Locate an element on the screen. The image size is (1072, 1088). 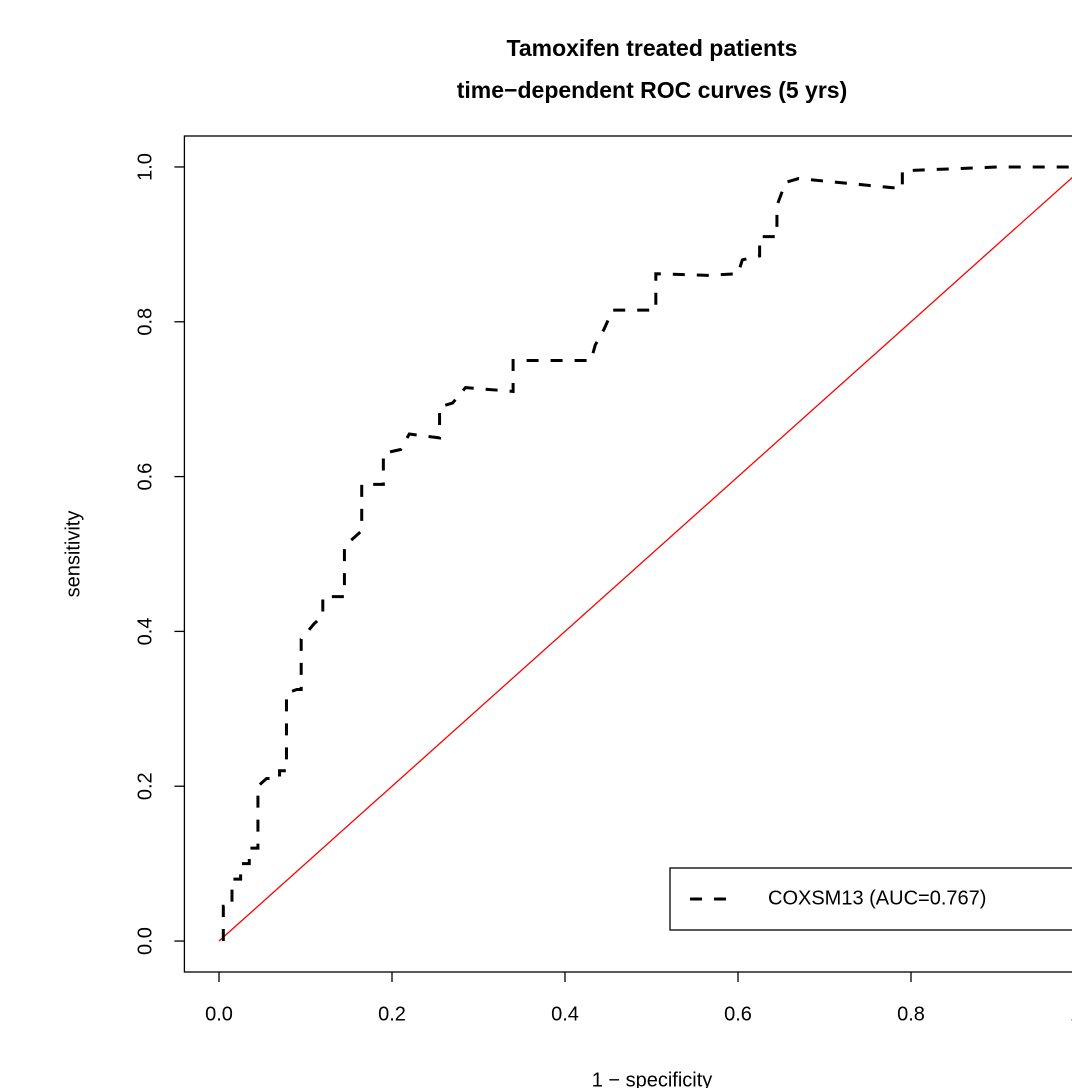
x-tick-label: 0.6 is located at coordinates (738, 1014).